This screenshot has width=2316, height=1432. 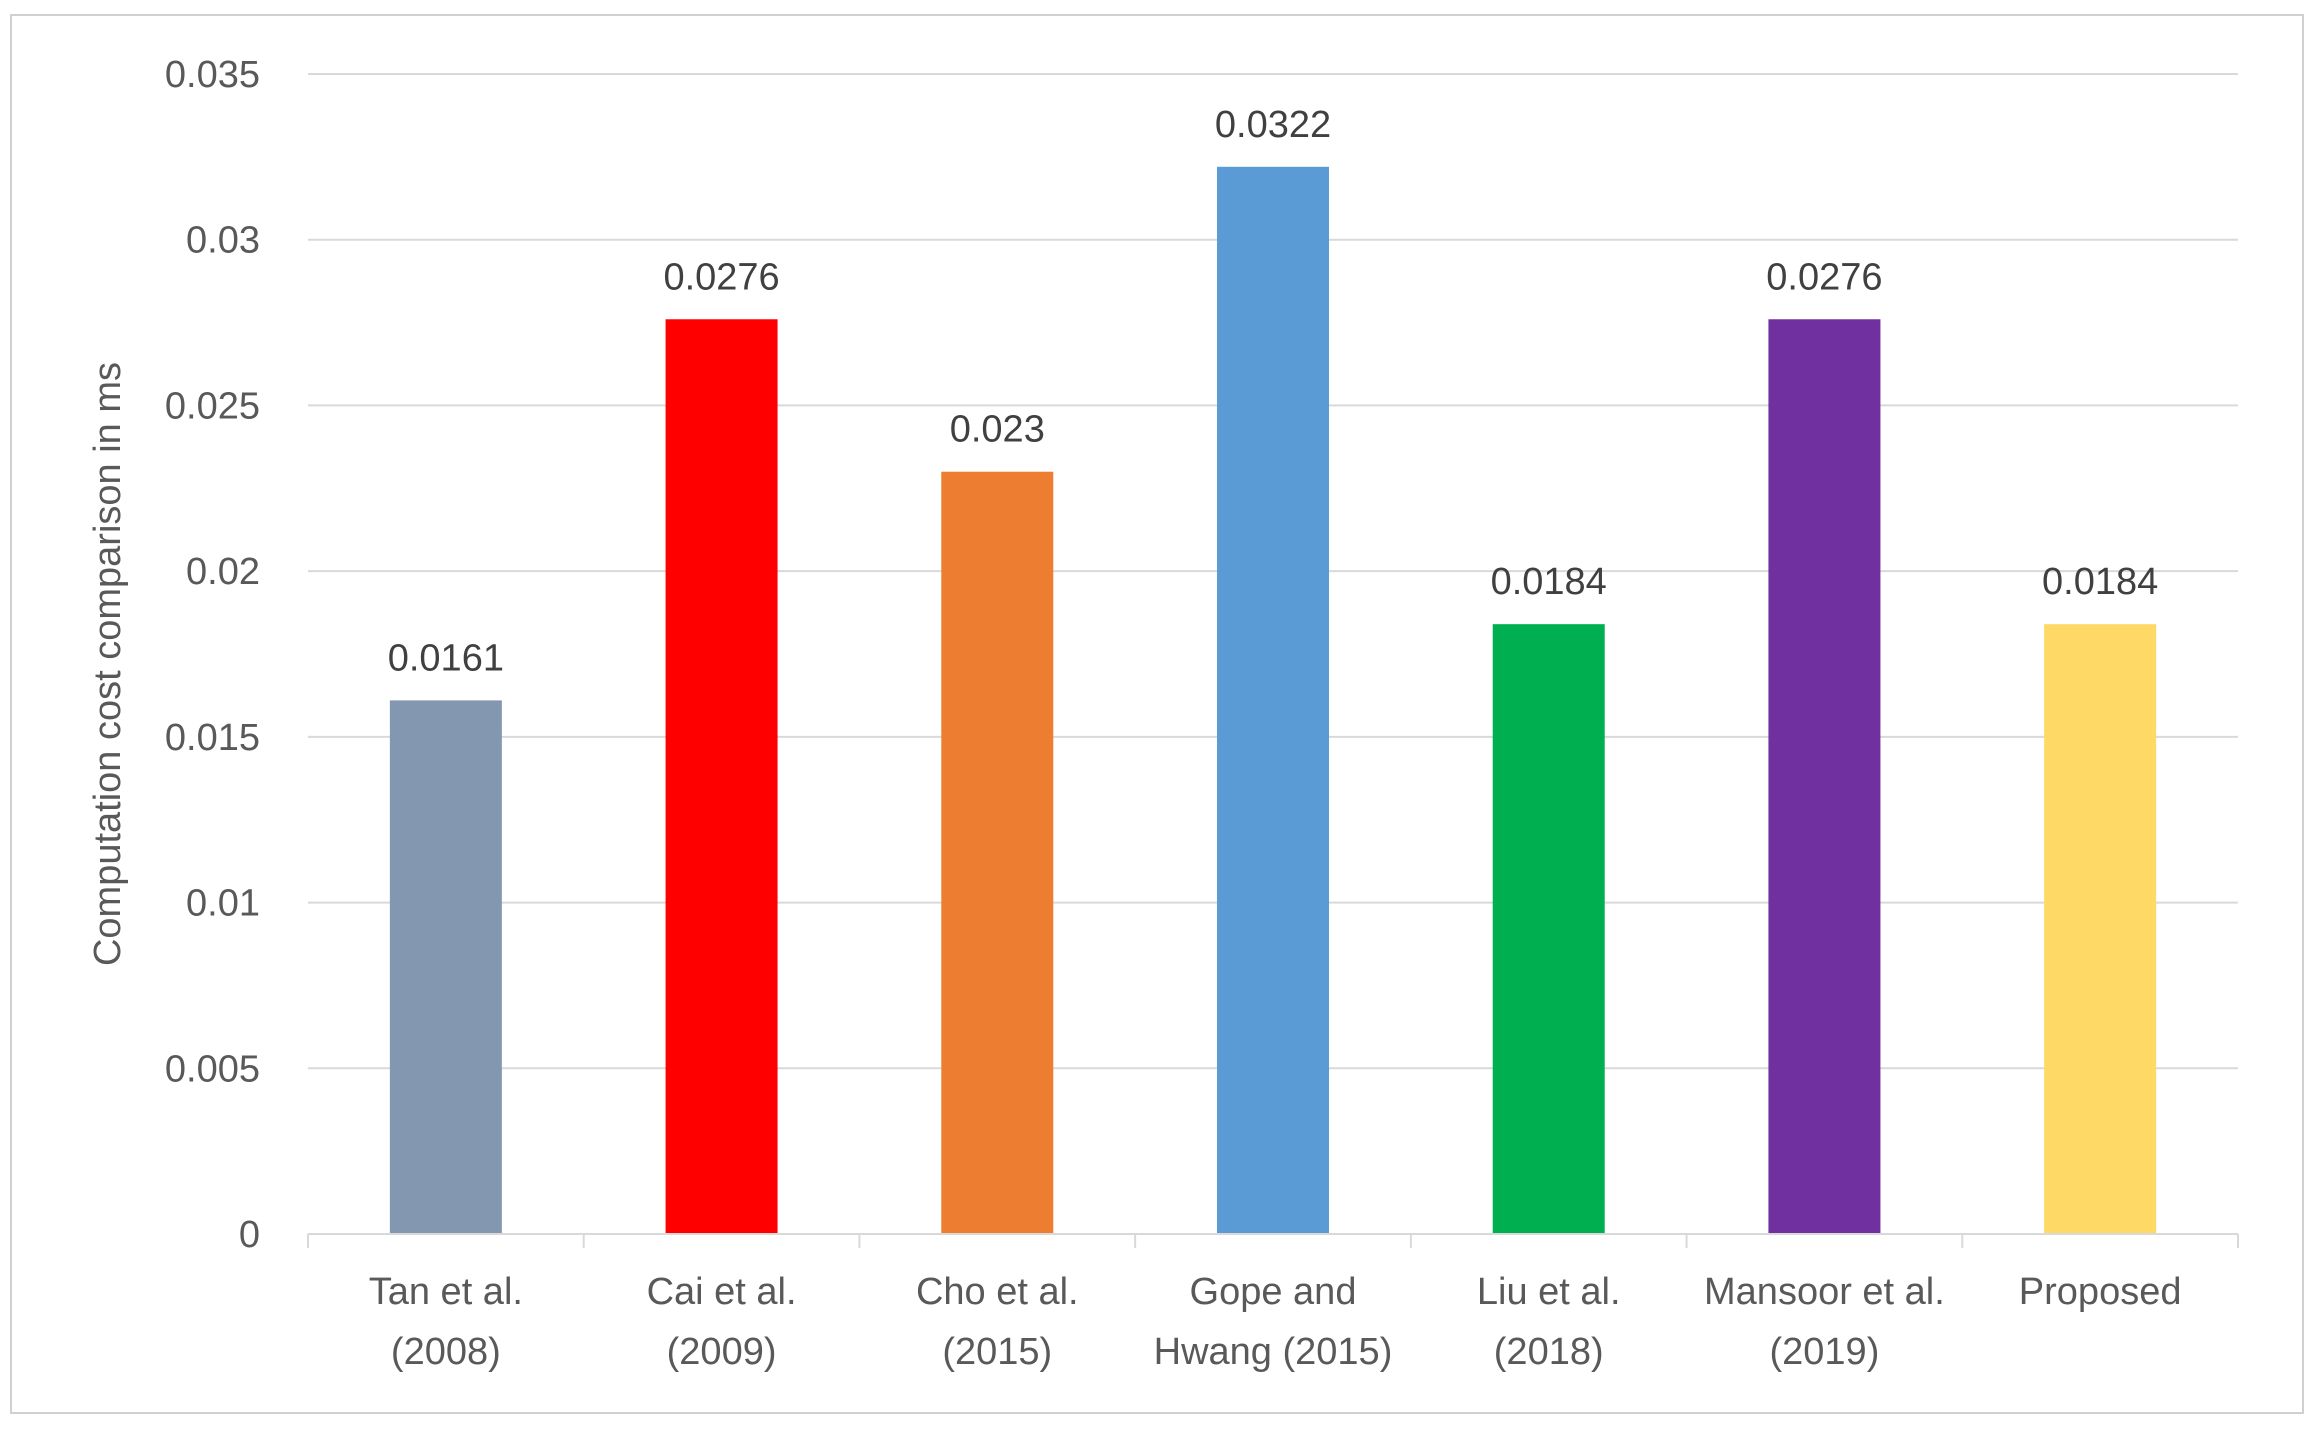 What do you see at coordinates (997, 1292) in the screenshot?
I see `x-category-label: Cho et al.` at bounding box center [997, 1292].